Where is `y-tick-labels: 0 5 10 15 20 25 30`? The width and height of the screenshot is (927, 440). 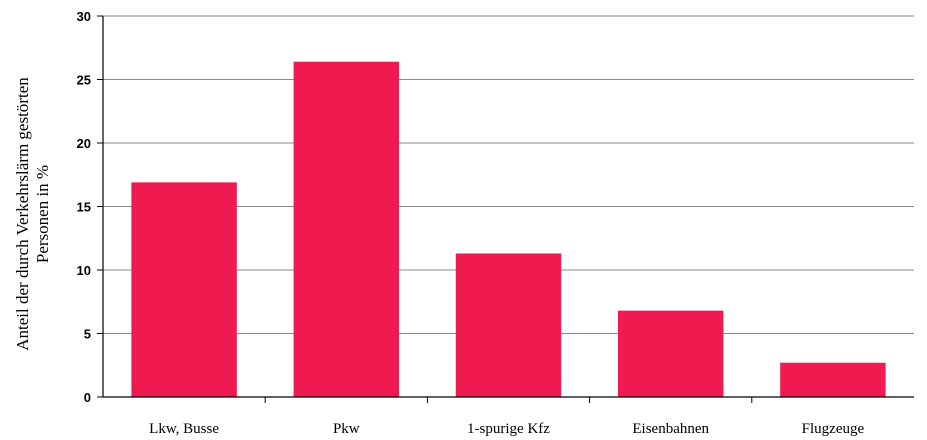
y-tick-labels: 0 5 10 15 20 25 30 is located at coordinates (84, 207).